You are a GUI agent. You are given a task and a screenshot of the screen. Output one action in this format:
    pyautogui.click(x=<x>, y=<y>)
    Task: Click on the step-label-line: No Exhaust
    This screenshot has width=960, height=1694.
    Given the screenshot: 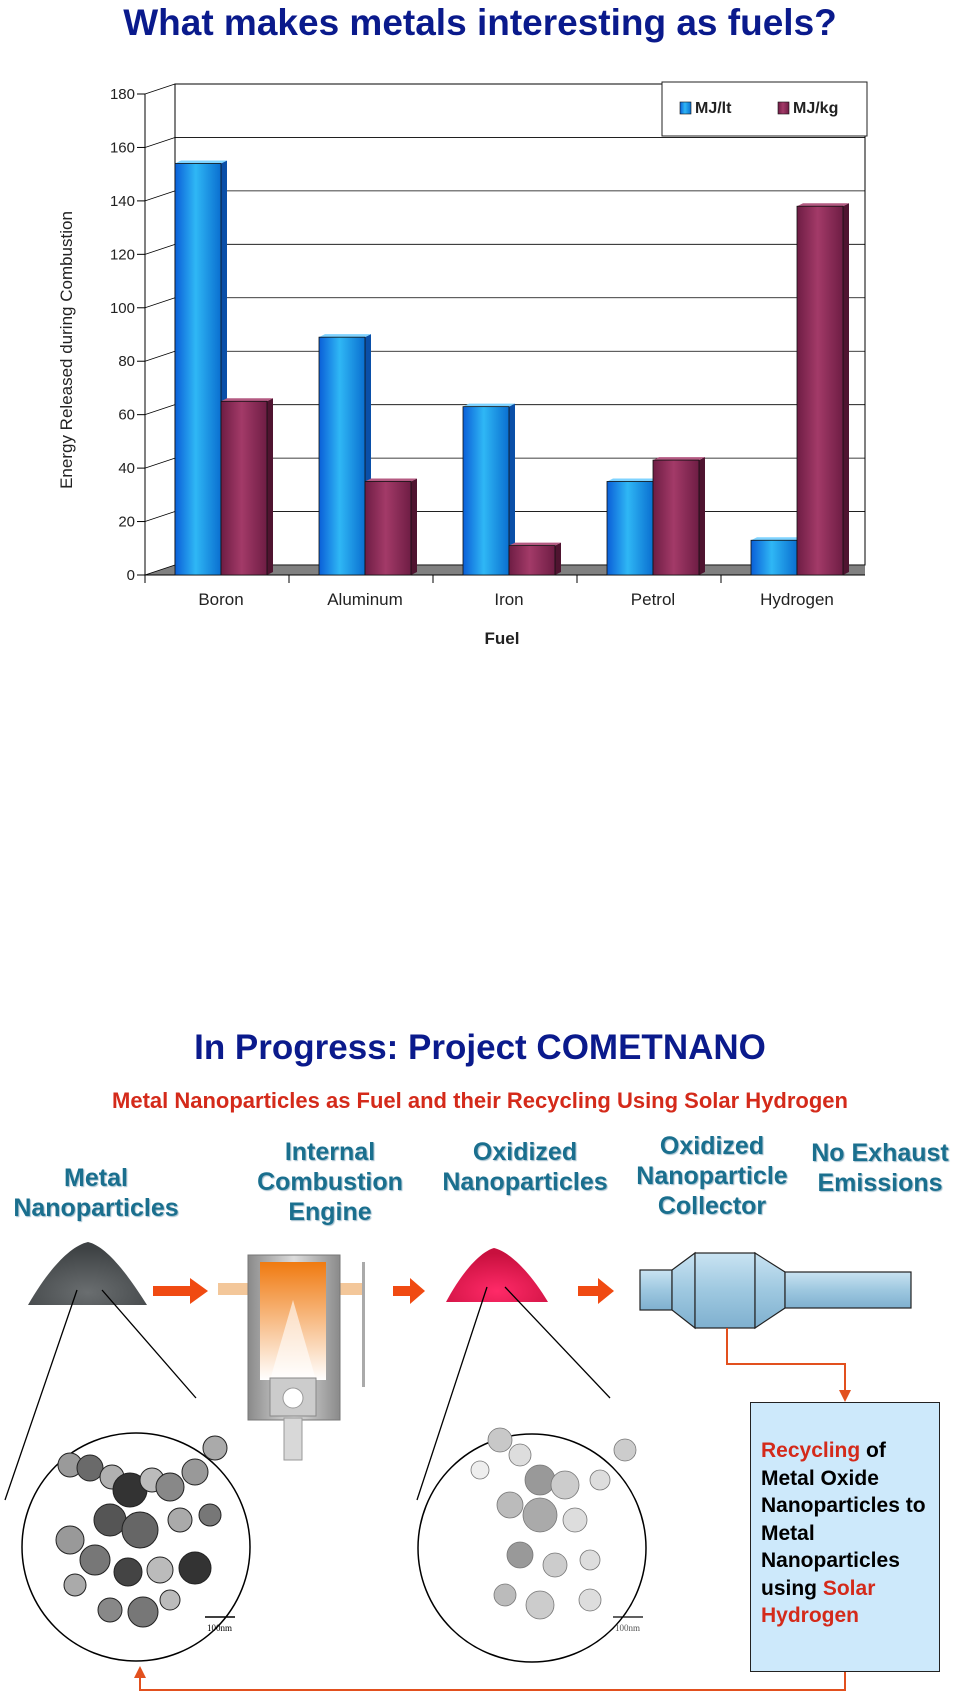 What is the action you would take?
    pyautogui.click(x=880, y=1153)
    